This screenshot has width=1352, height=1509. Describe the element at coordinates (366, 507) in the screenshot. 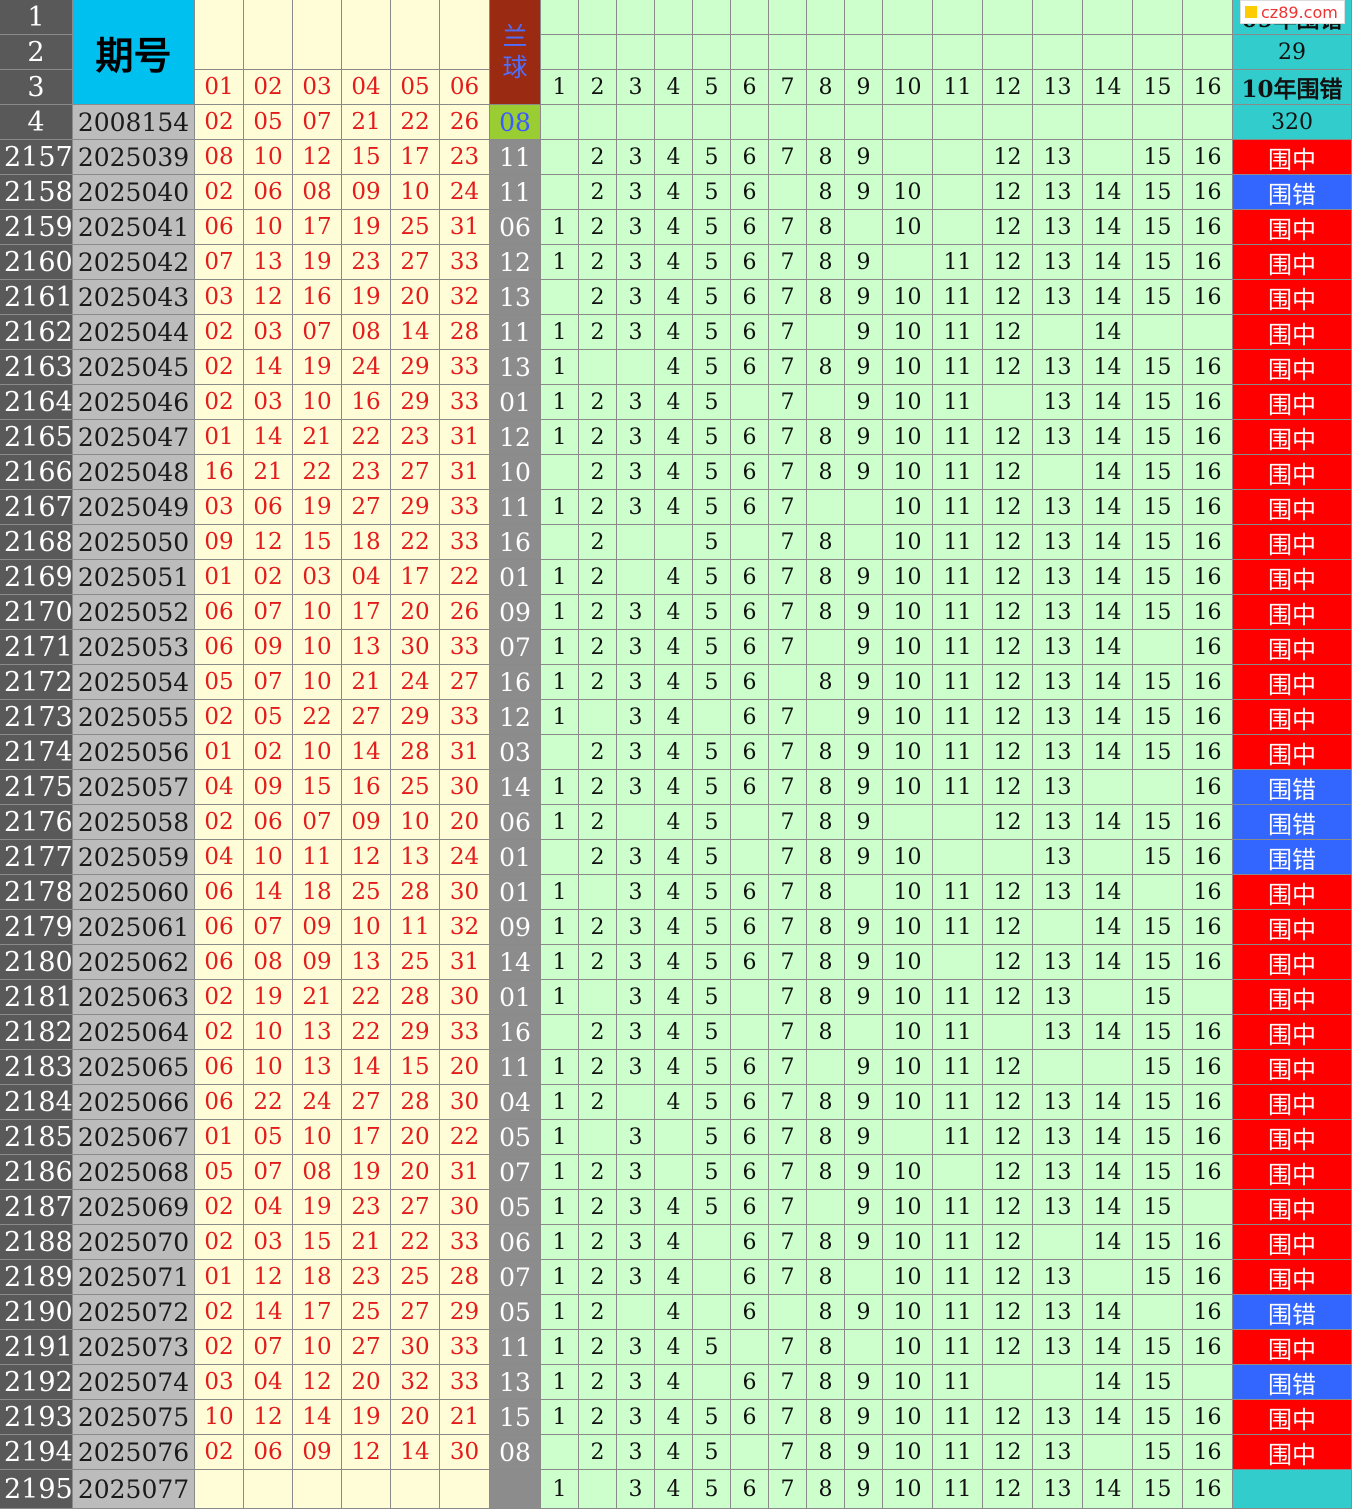

I see `red-ball-cell: 27` at that location.